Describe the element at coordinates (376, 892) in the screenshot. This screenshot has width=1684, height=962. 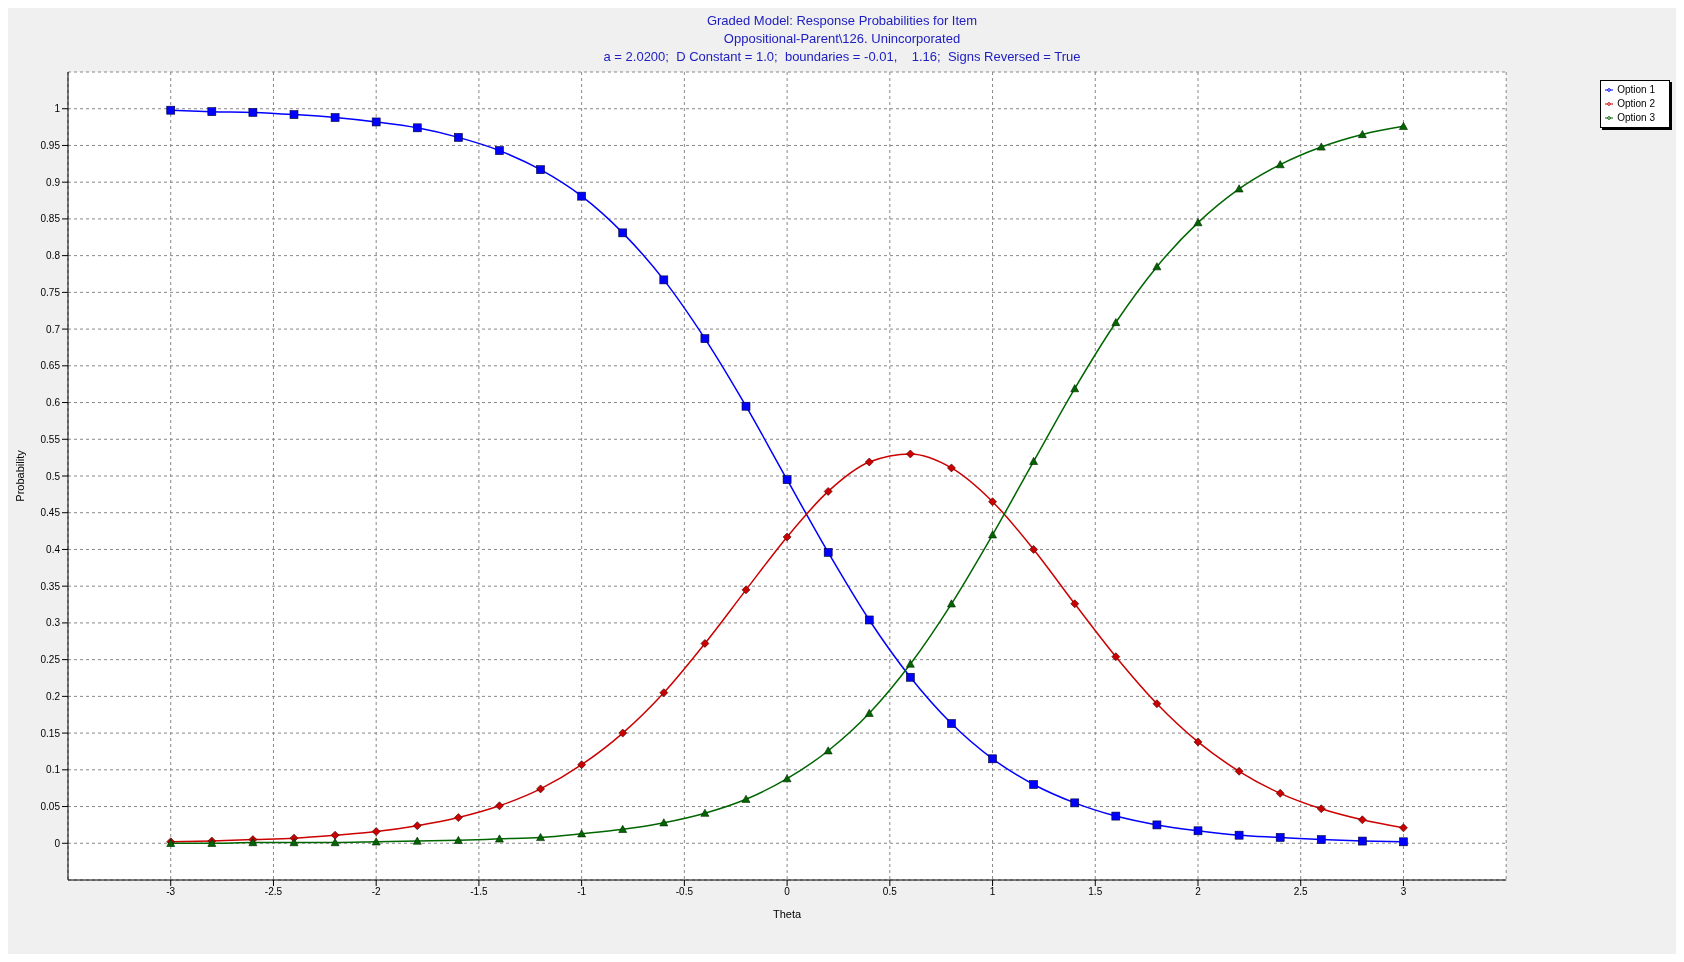
I see `x-tick-label: -2` at that location.